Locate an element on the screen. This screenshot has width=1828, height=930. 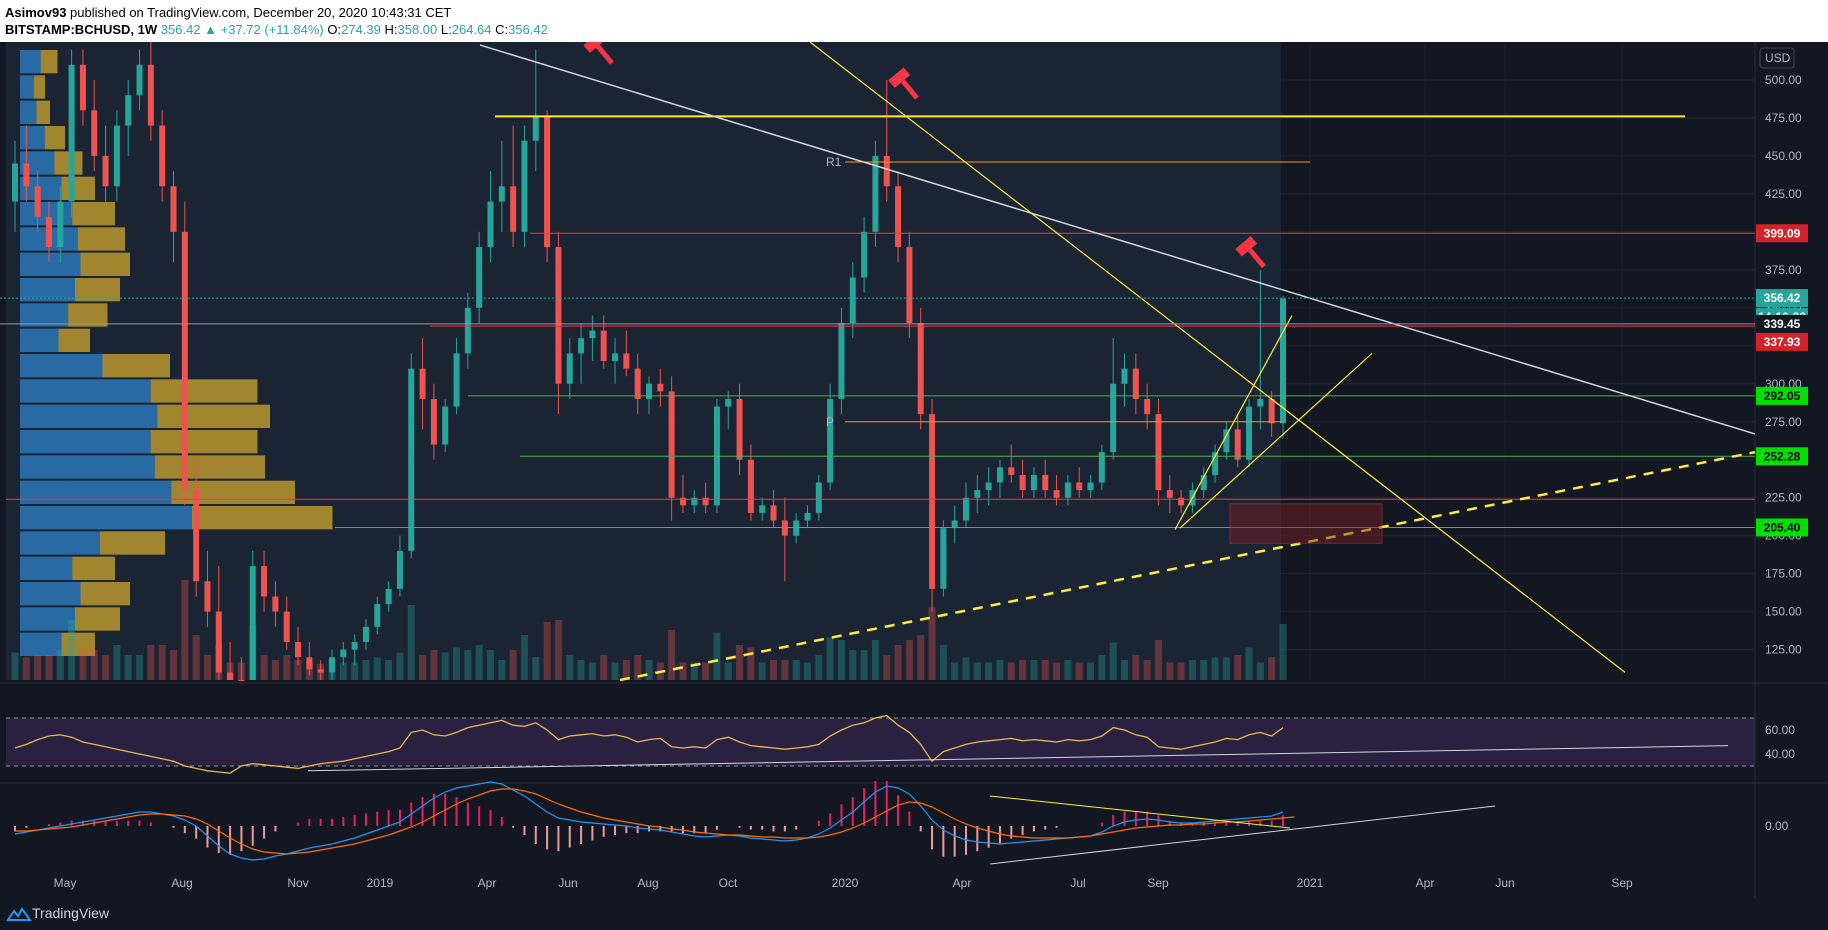
x-tick-label: Aug is located at coordinates (647, 883).